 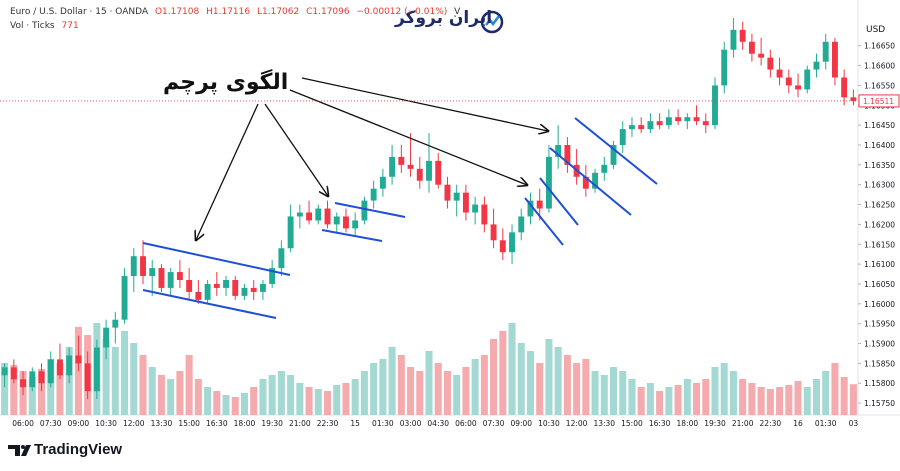 What do you see at coordinates (798, 423) in the screenshot?
I see `x-tick-label: 16` at bounding box center [798, 423].